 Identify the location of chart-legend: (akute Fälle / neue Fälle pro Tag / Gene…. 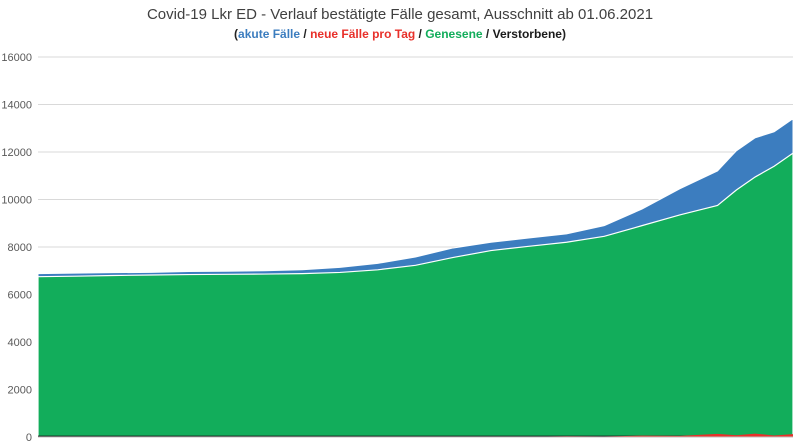
(400, 34).